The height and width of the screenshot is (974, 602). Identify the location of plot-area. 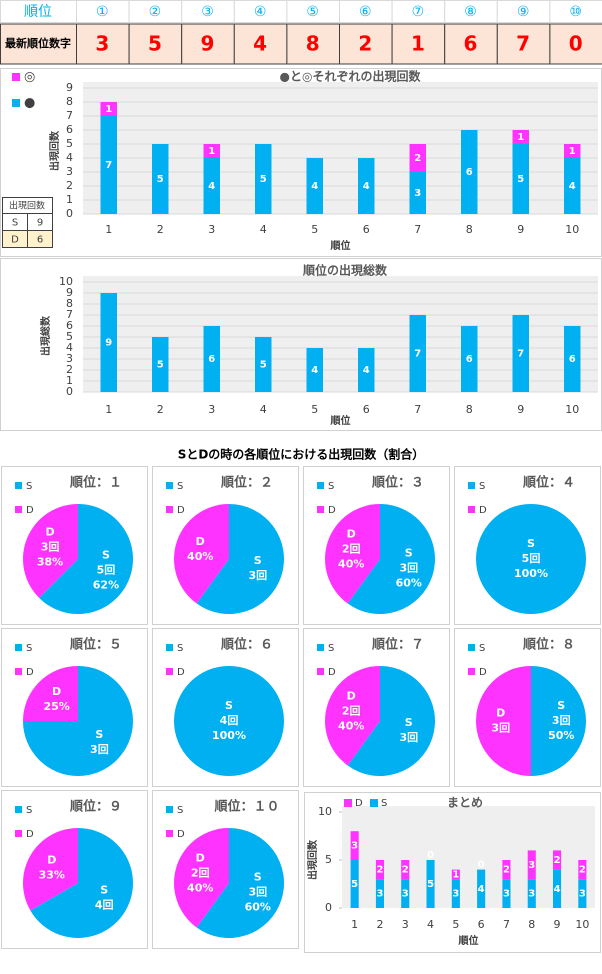
(340, 334).